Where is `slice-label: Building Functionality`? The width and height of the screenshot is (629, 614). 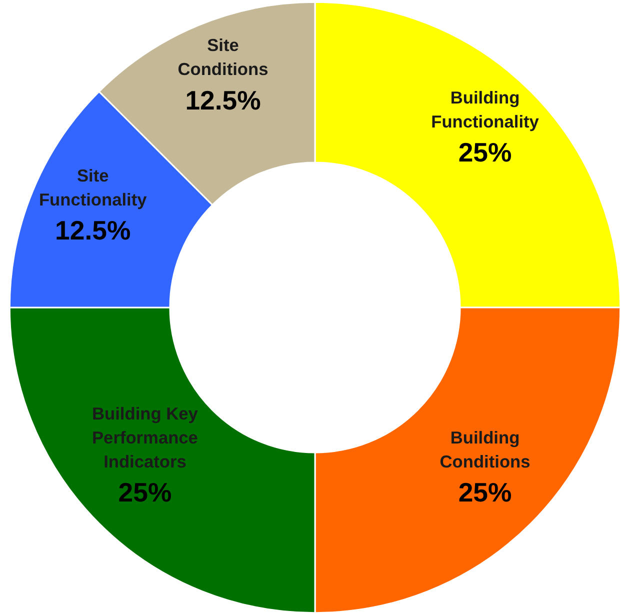 slice-label: Building Functionality is located at coordinates (485, 109).